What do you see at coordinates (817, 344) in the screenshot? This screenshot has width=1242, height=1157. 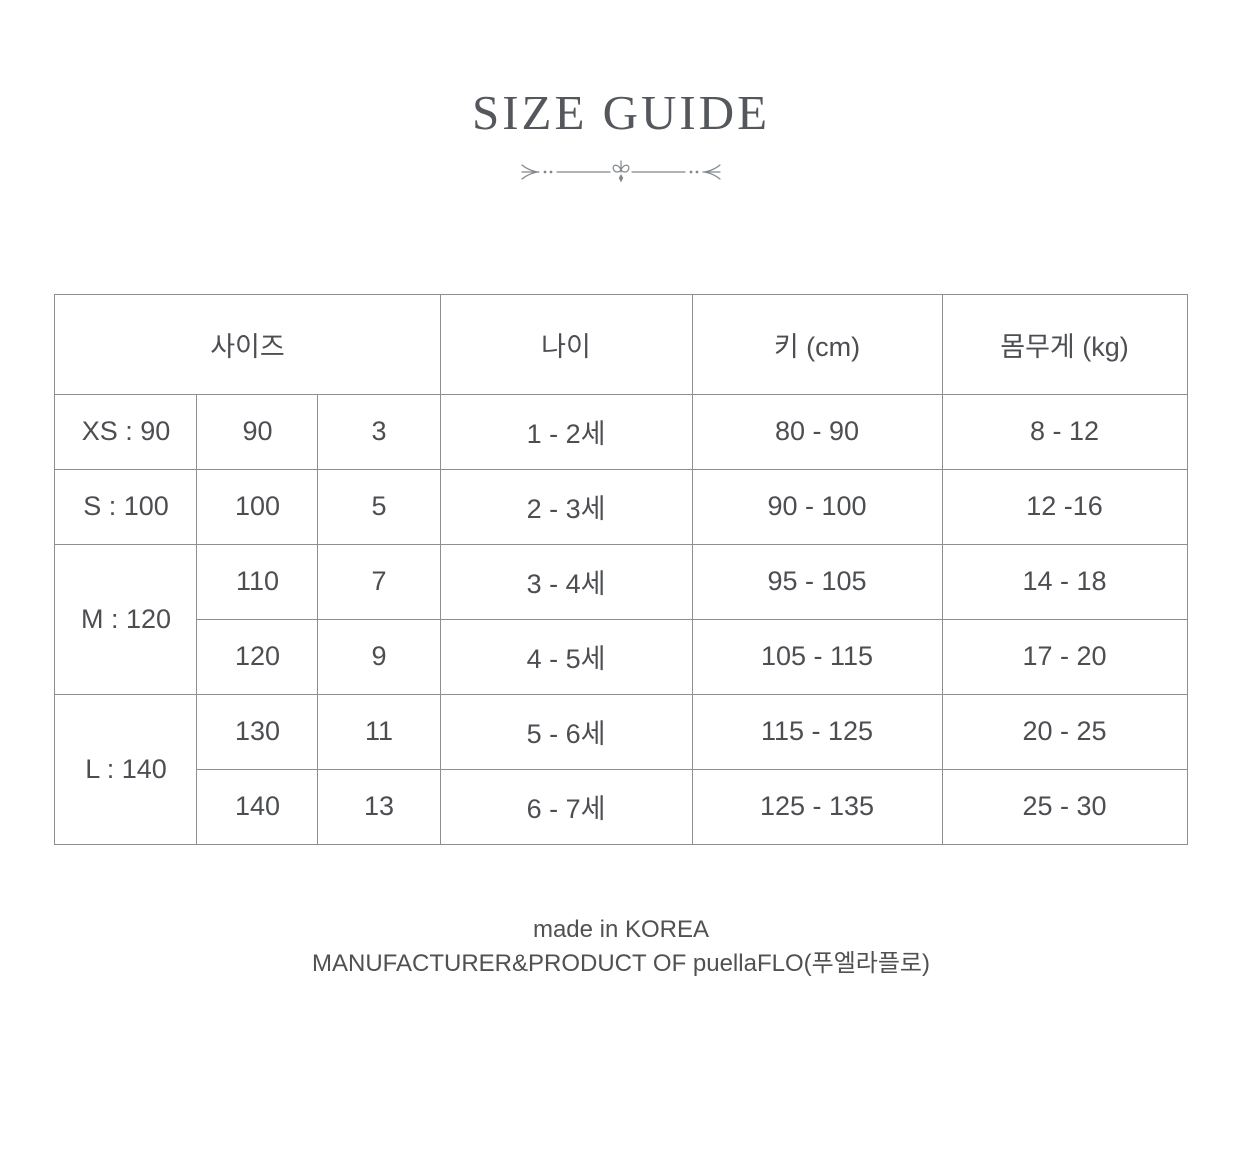 I see `col-header-height: 키 (cm)` at bounding box center [817, 344].